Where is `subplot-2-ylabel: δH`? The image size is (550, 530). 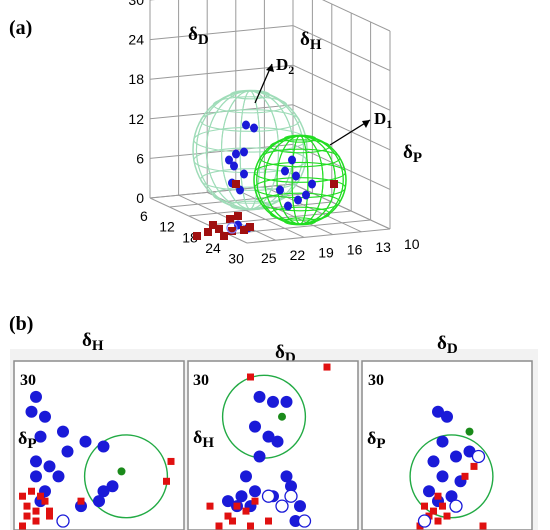
subplot-2-ylabel: δH is located at coordinates (203, 439).